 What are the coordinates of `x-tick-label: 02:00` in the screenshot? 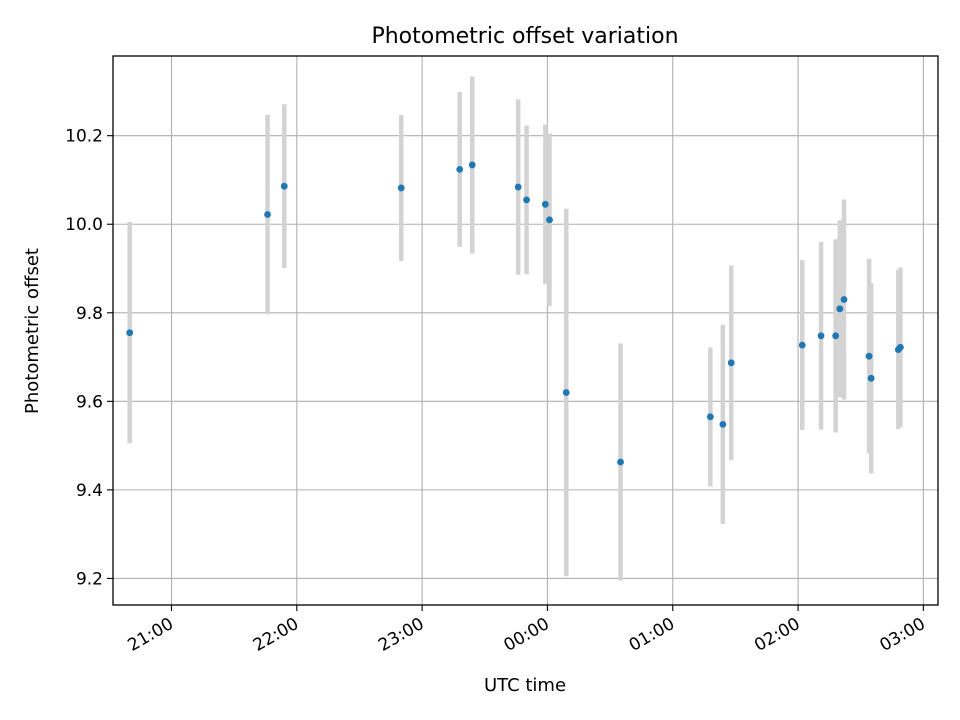 It's located at (777, 635).